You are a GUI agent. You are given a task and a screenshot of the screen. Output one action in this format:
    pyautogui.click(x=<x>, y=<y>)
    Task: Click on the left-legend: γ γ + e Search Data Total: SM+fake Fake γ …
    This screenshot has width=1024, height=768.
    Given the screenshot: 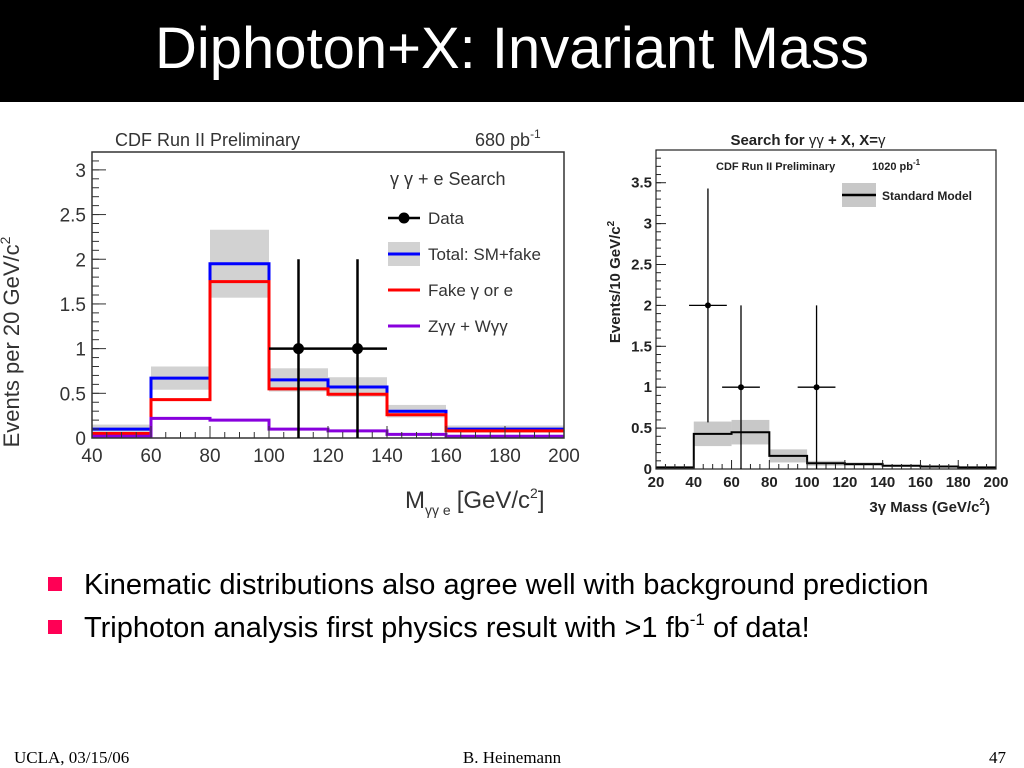 What is the action you would take?
    pyautogui.click(x=464, y=252)
    